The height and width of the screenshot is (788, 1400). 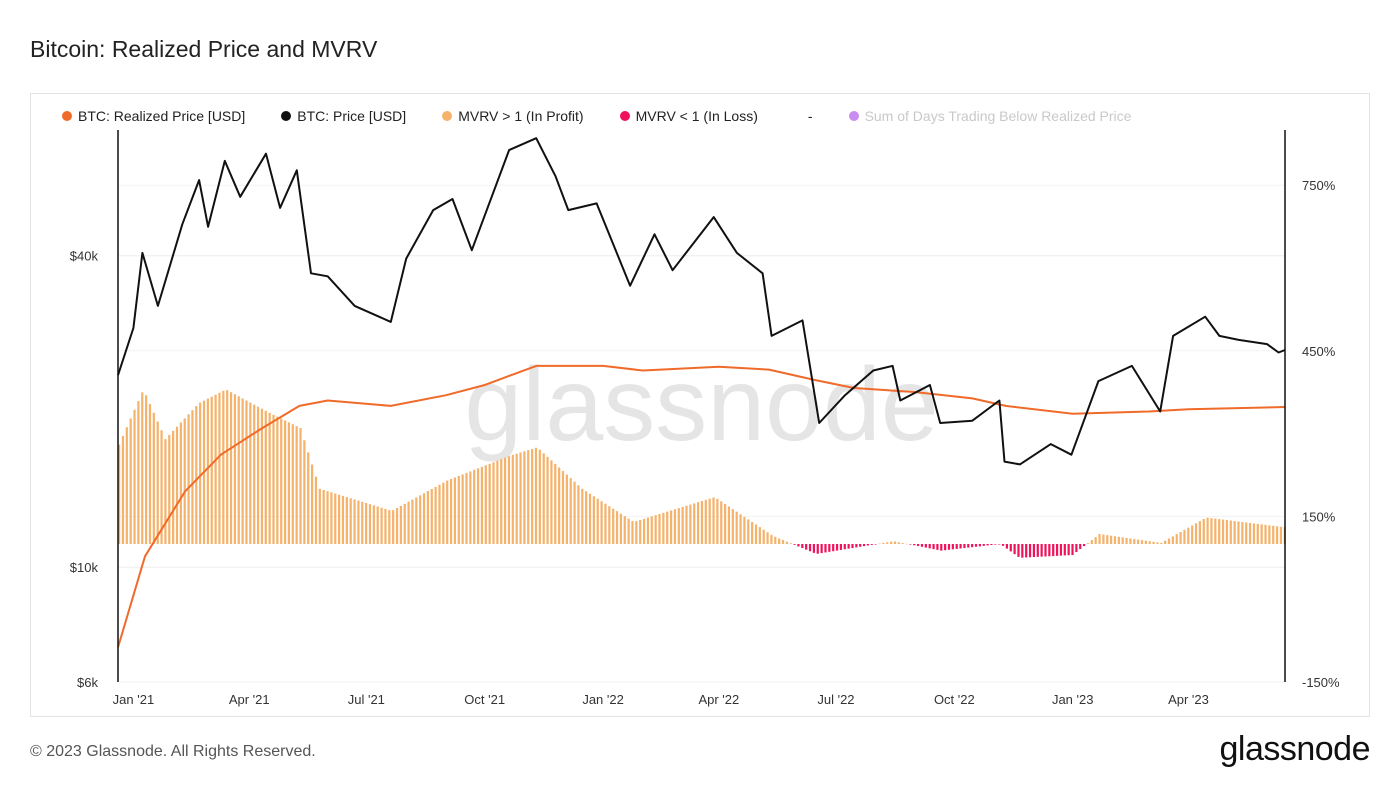 What do you see at coordinates (521, 116) in the screenshot?
I see `legend-label: MVRV > 1 (In Profit)` at bounding box center [521, 116].